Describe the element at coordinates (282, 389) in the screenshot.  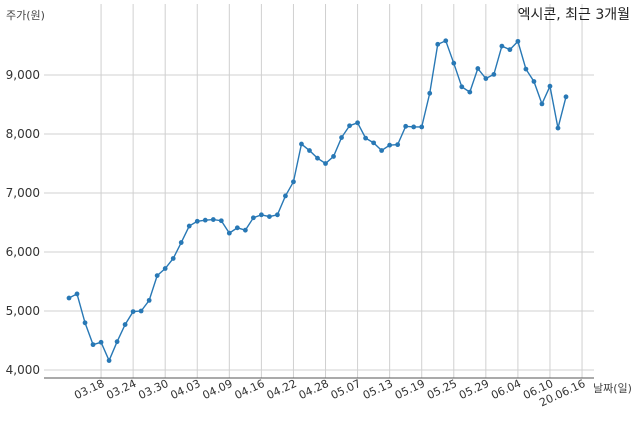
I see `x-tick-label: 04.22` at that location.